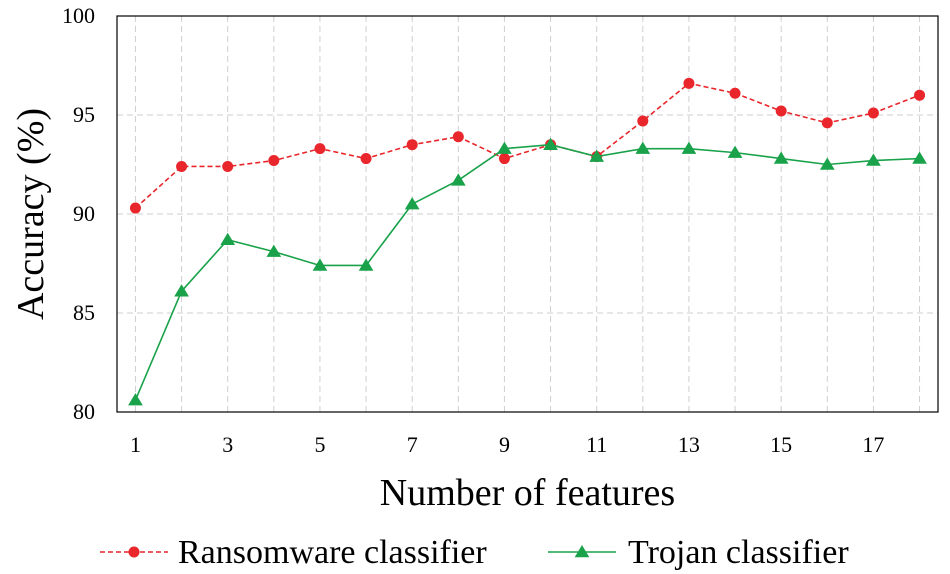 Image resolution: width=950 pixels, height=574 pixels. Describe the element at coordinates (781, 444) in the screenshot. I see `x-tick-label: 15` at that location.